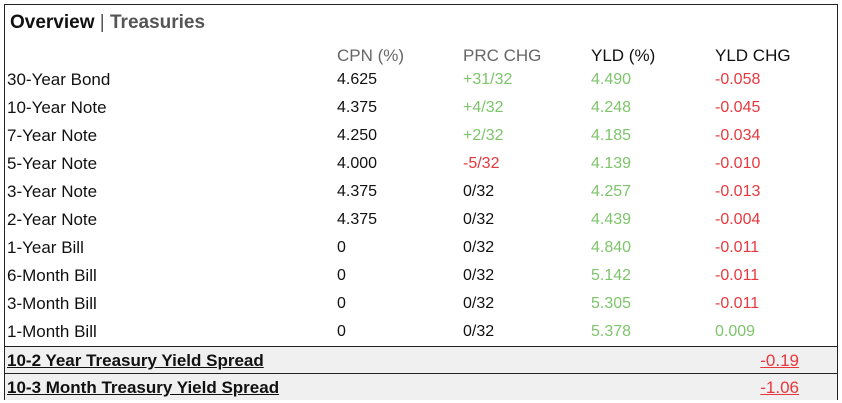 This screenshot has height=403, width=842. What do you see at coordinates (623, 55) in the screenshot?
I see `column-header-yld: YLD (%)` at bounding box center [623, 55].